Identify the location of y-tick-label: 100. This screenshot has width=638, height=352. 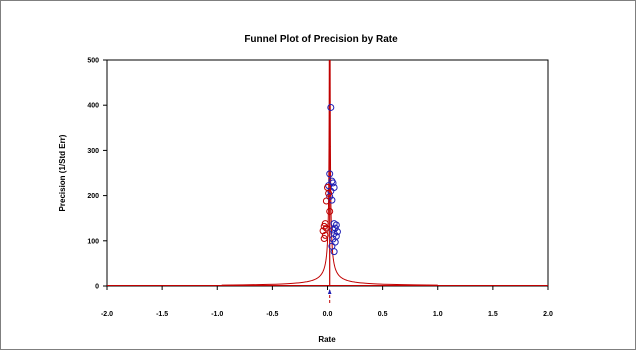
(93, 241).